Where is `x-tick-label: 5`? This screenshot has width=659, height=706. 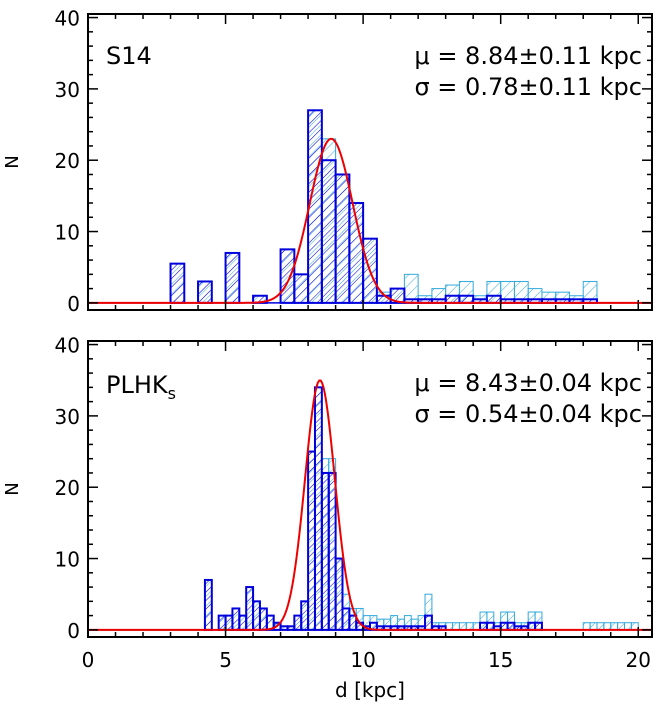 x-tick-label: 5 is located at coordinates (225, 660).